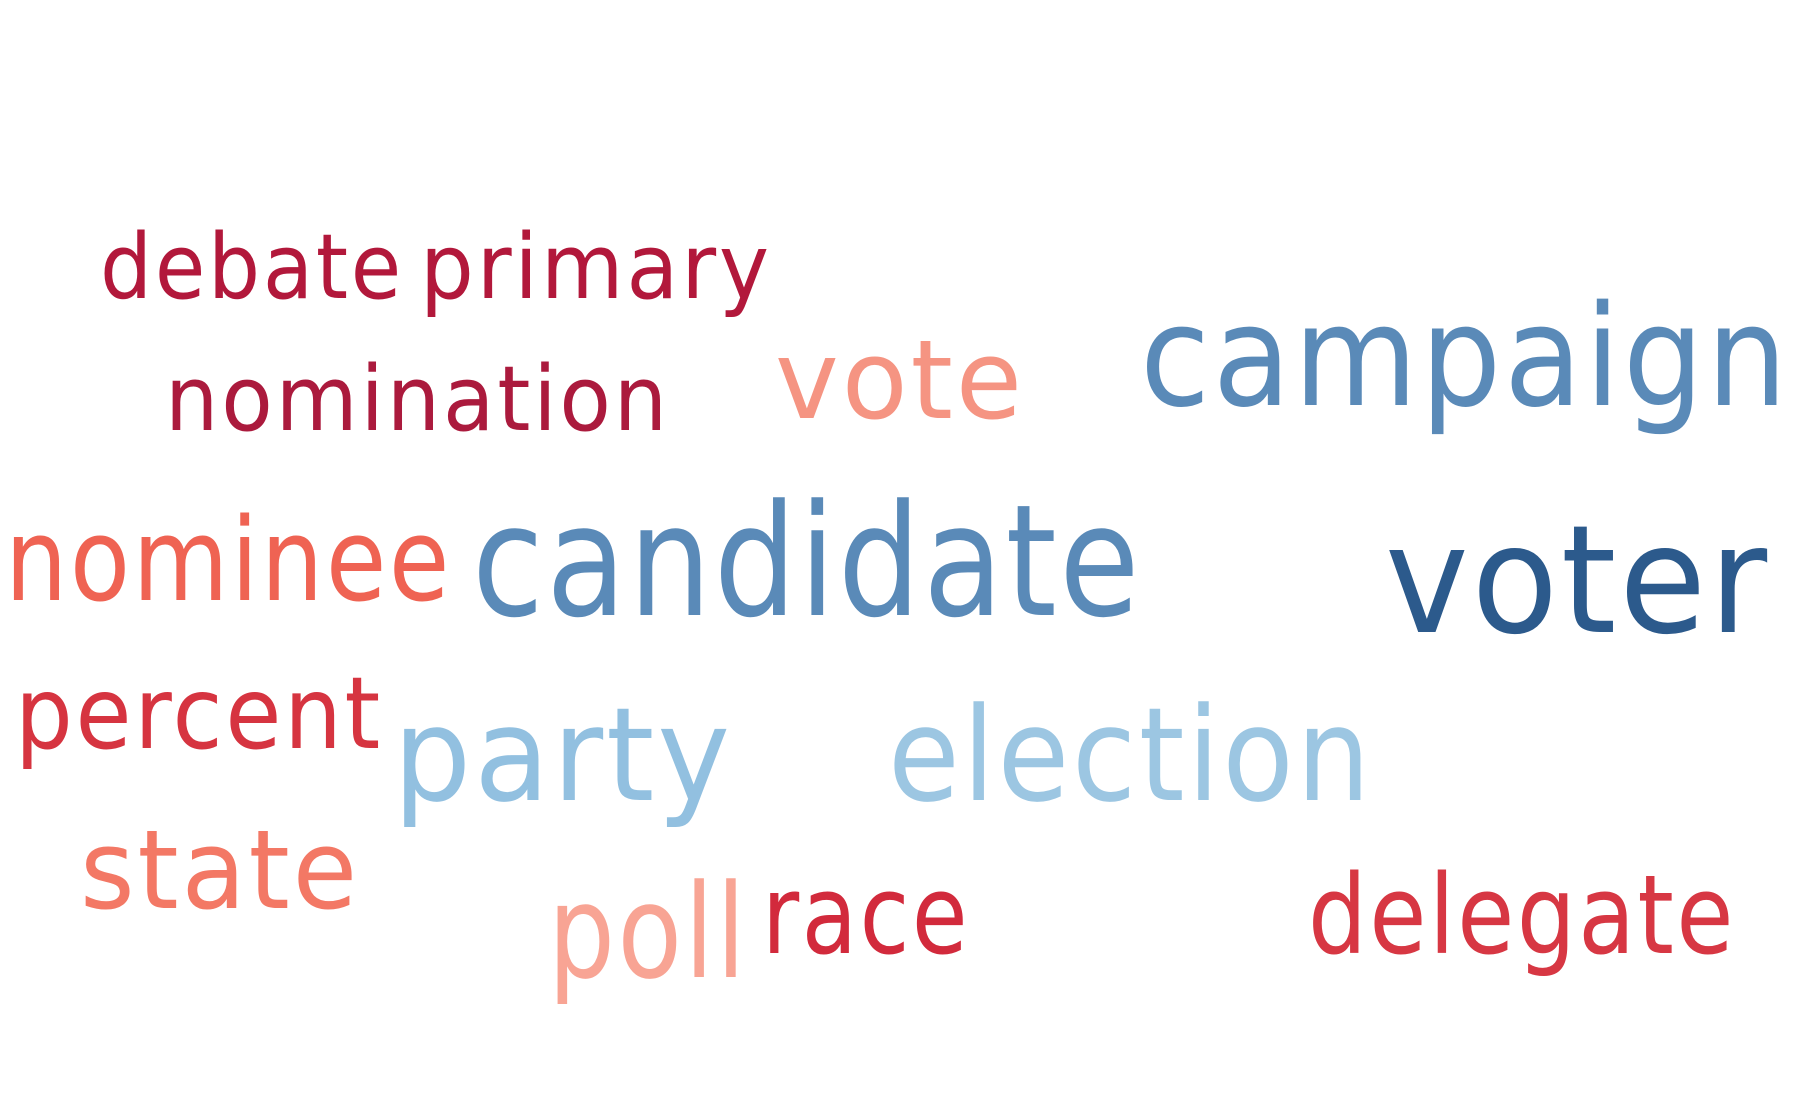  What do you see at coordinates (866, 915) in the screenshot?
I see `word-race: race` at bounding box center [866, 915].